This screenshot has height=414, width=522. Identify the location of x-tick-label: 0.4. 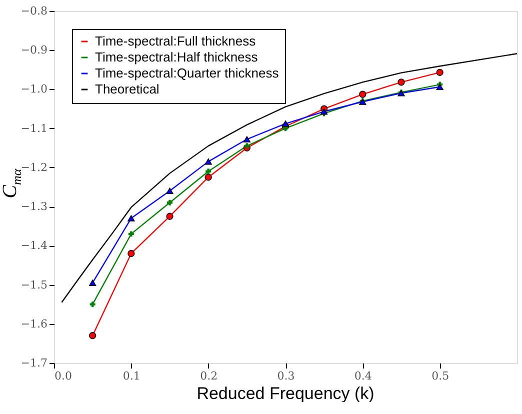
(363, 376).